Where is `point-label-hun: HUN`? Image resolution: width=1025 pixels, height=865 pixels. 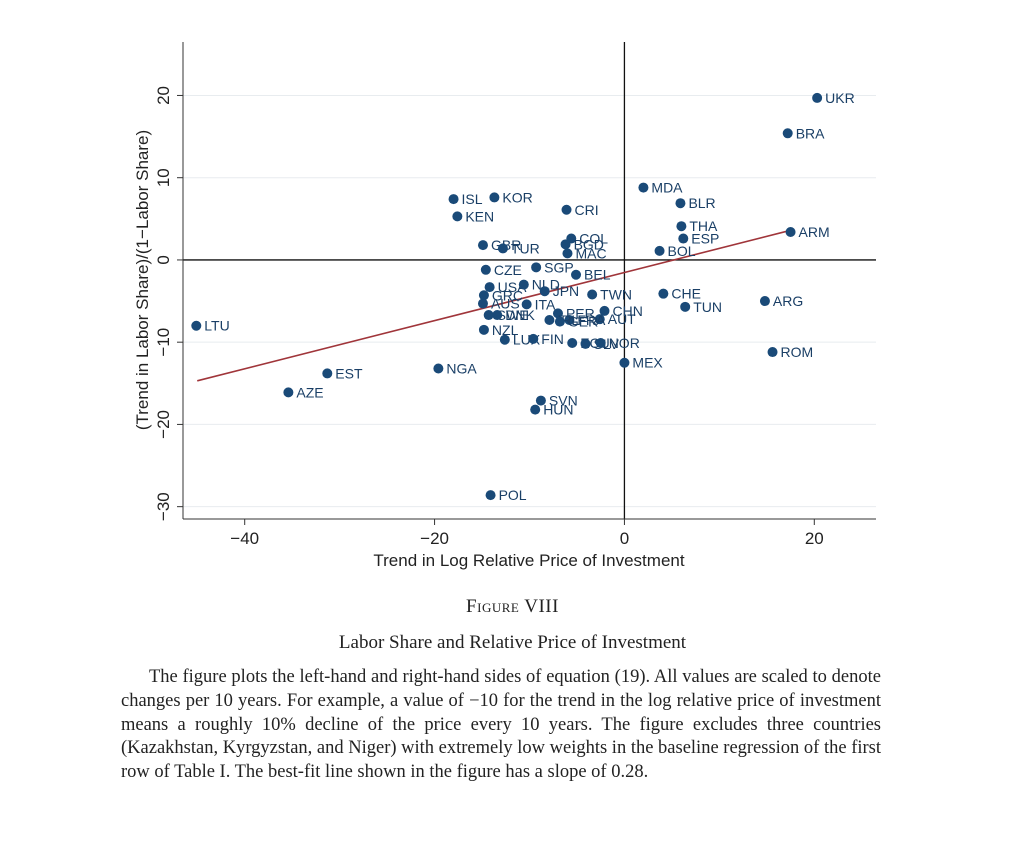 point-label-hun: HUN is located at coordinates (558, 410).